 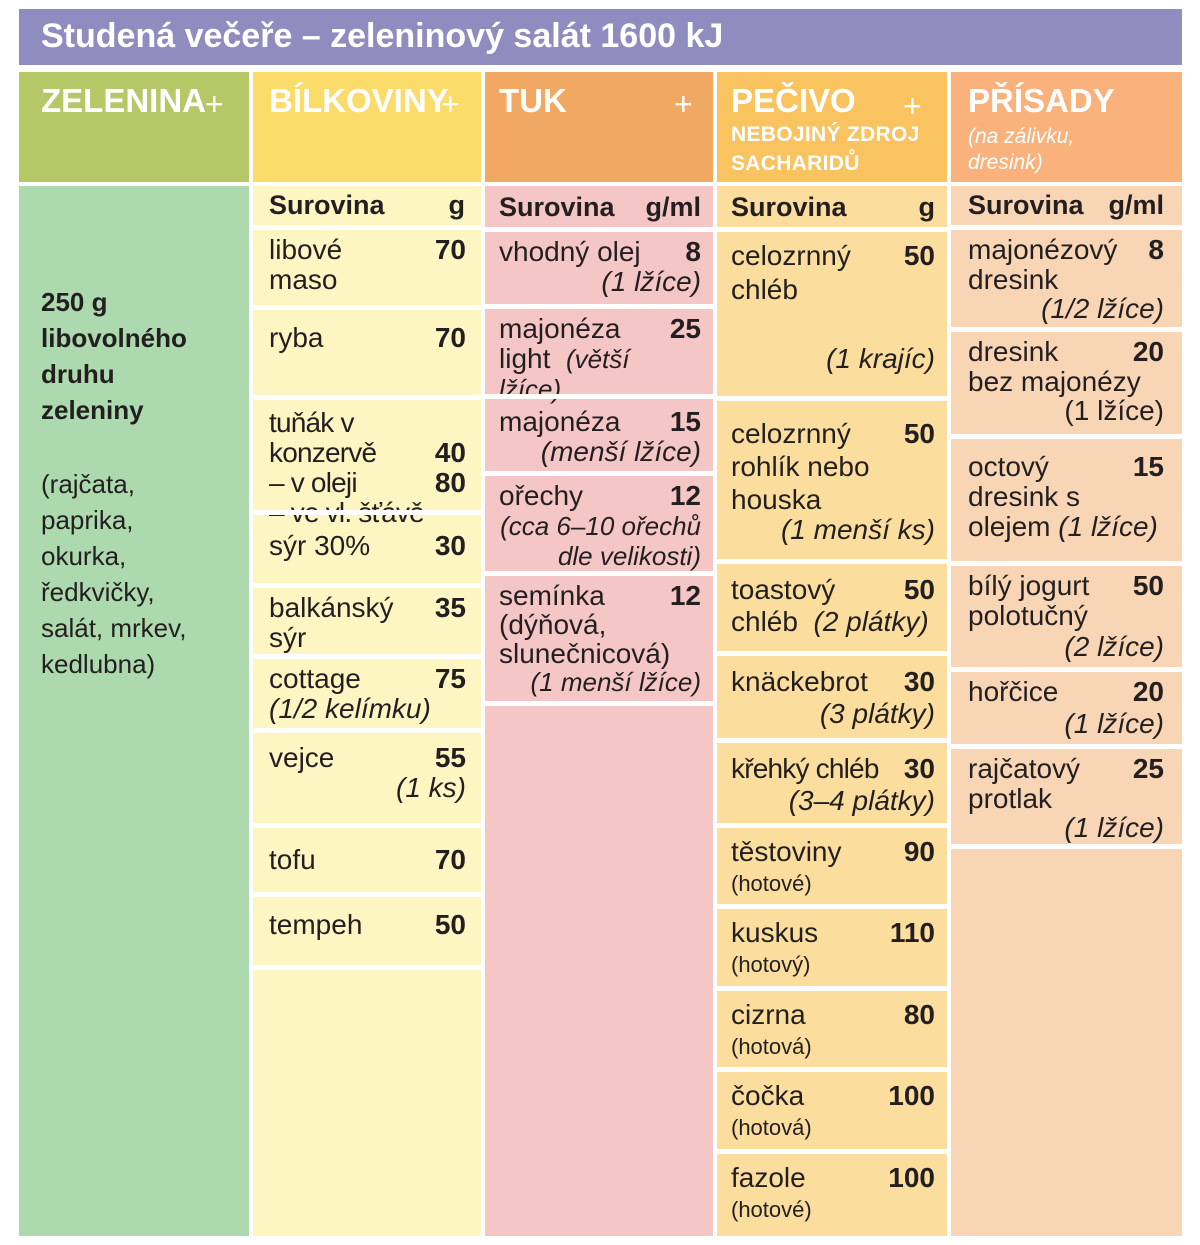 I want to click on table-row: toastový chléb (2 plátky) 50, so click(x=832, y=607).